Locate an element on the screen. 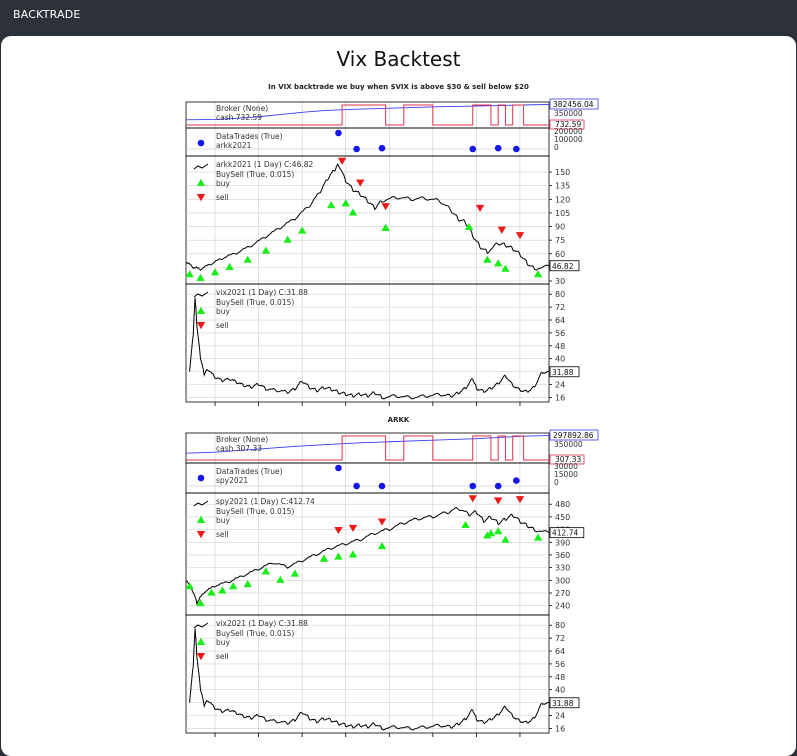 The height and width of the screenshot is (756, 797). price-sell-label: sell is located at coordinates (222, 534).